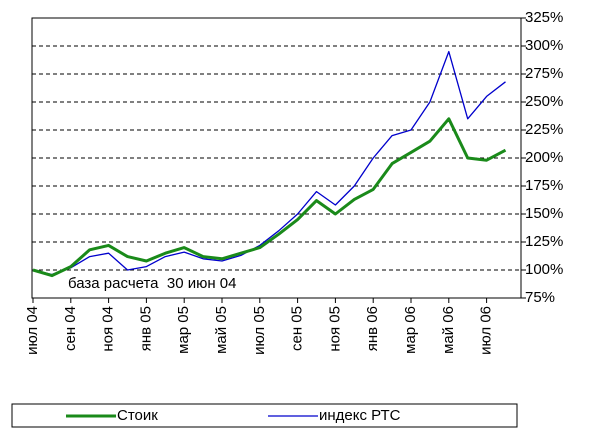 Image resolution: width=589 pixels, height=430 pixels. I want to click on legend-box, so click(264, 415).